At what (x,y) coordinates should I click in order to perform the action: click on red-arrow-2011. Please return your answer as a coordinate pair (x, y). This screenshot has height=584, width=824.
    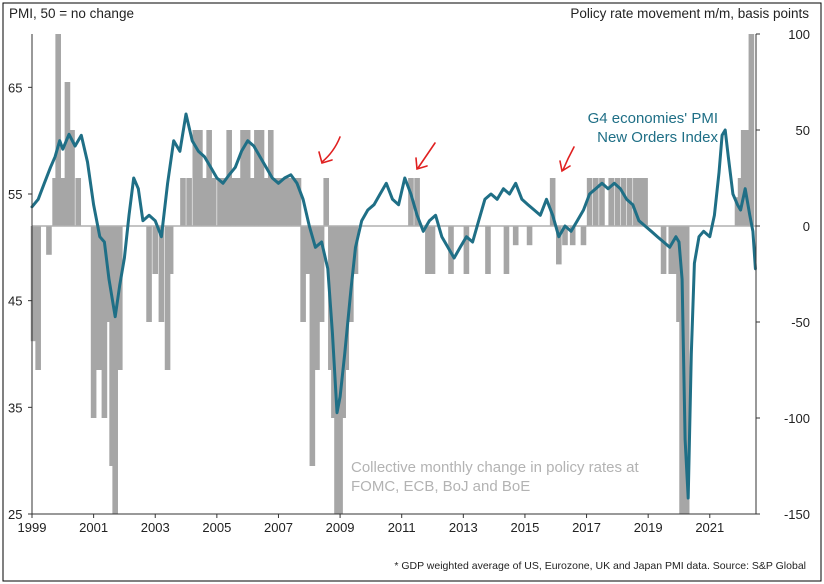
    Looking at the image, I should click on (425, 156).